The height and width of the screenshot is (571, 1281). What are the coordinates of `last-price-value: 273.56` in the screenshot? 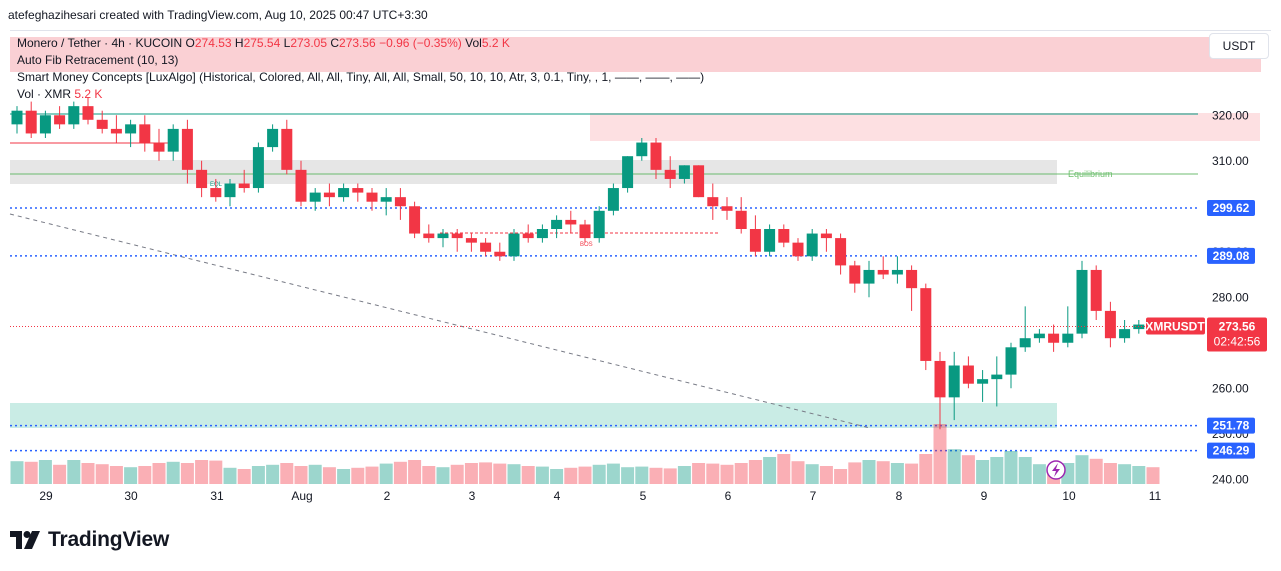 It's located at (1237, 327).